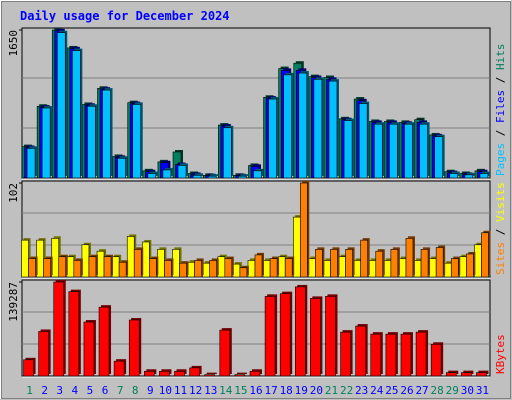 The width and height of the screenshot is (512, 400). What do you see at coordinates (44, 390) in the screenshot?
I see `x-tick-label: 2` at bounding box center [44, 390].